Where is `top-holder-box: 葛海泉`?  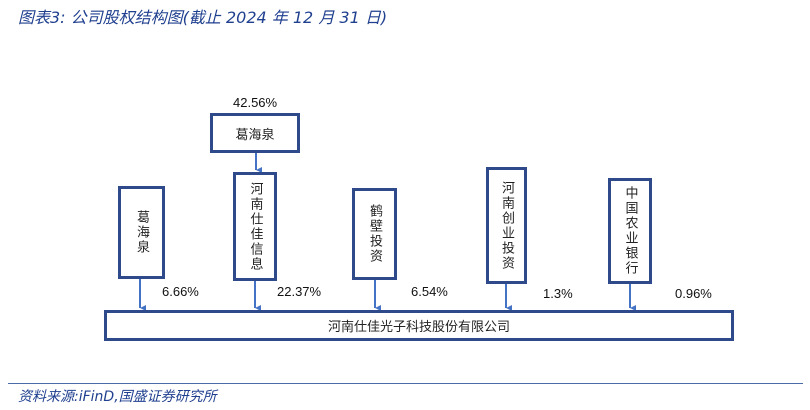
top-holder-box: 葛海泉 is located at coordinates (255, 133).